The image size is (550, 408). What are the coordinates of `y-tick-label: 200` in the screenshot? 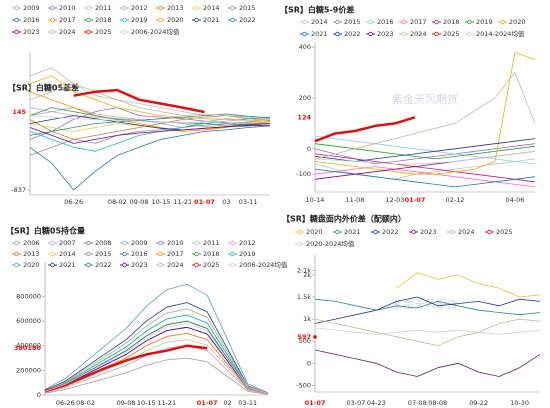 It's located at (305, 98).